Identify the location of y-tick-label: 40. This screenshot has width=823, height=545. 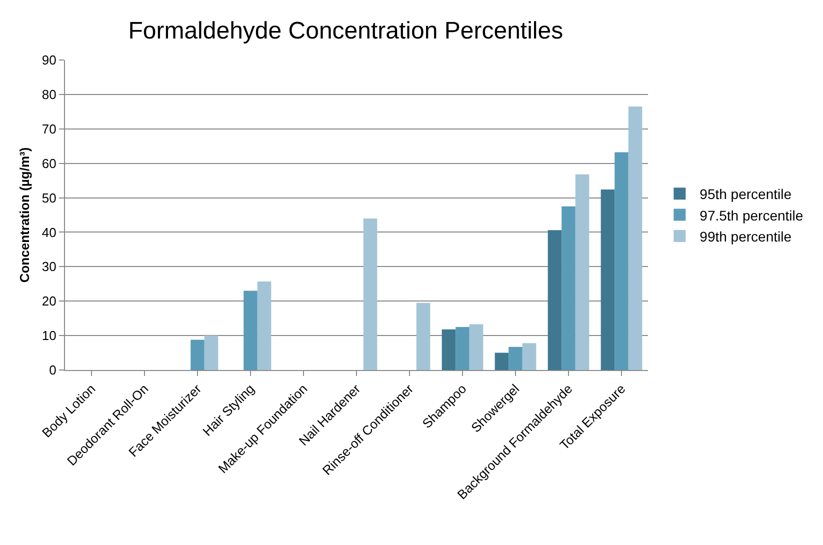
(49, 232).